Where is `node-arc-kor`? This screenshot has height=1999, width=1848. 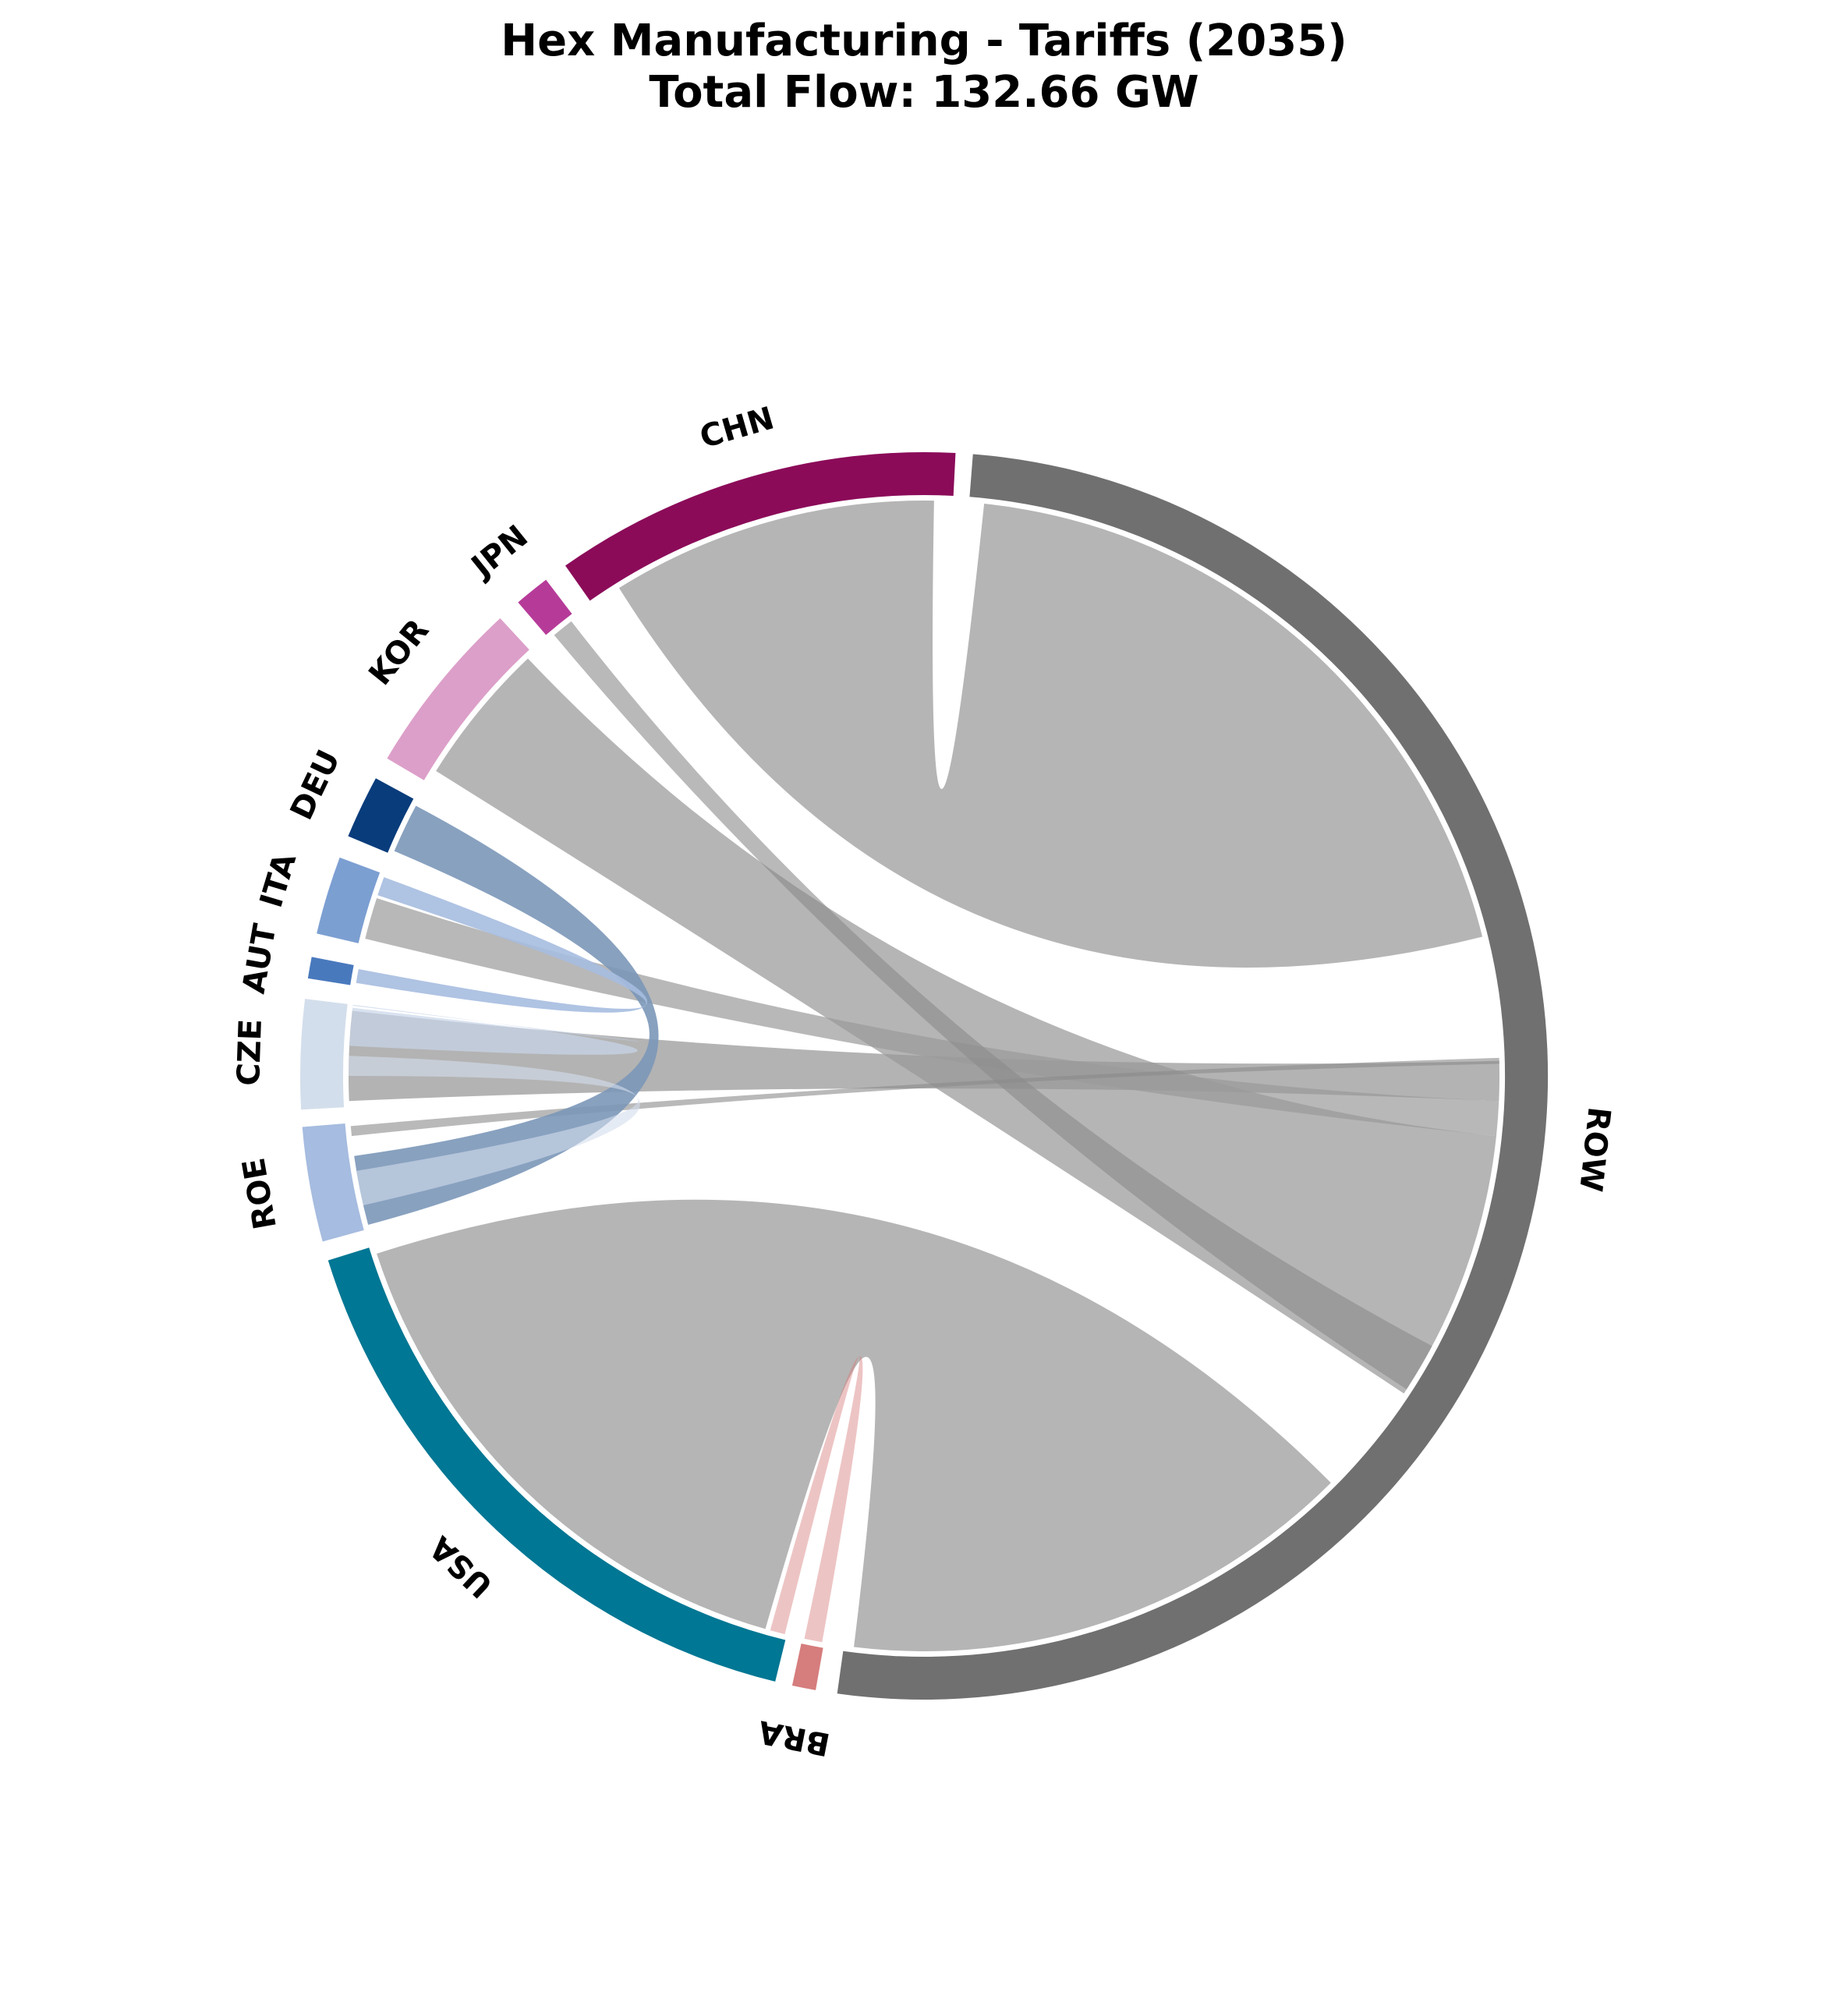
node-arc-kor is located at coordinates (458, 699).